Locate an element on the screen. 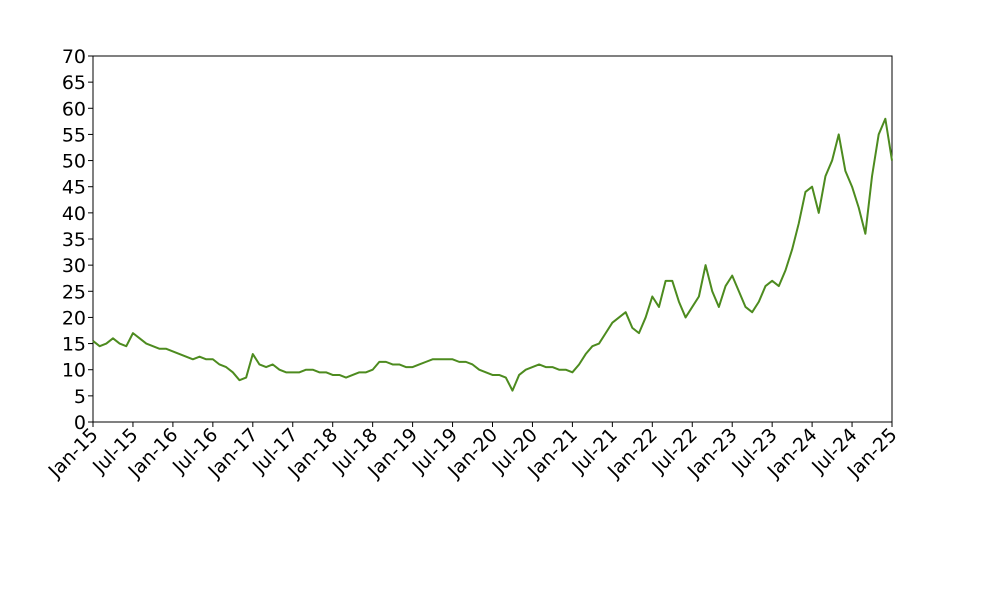  y-tick-label: 10 is located at coordinates (74, 371).